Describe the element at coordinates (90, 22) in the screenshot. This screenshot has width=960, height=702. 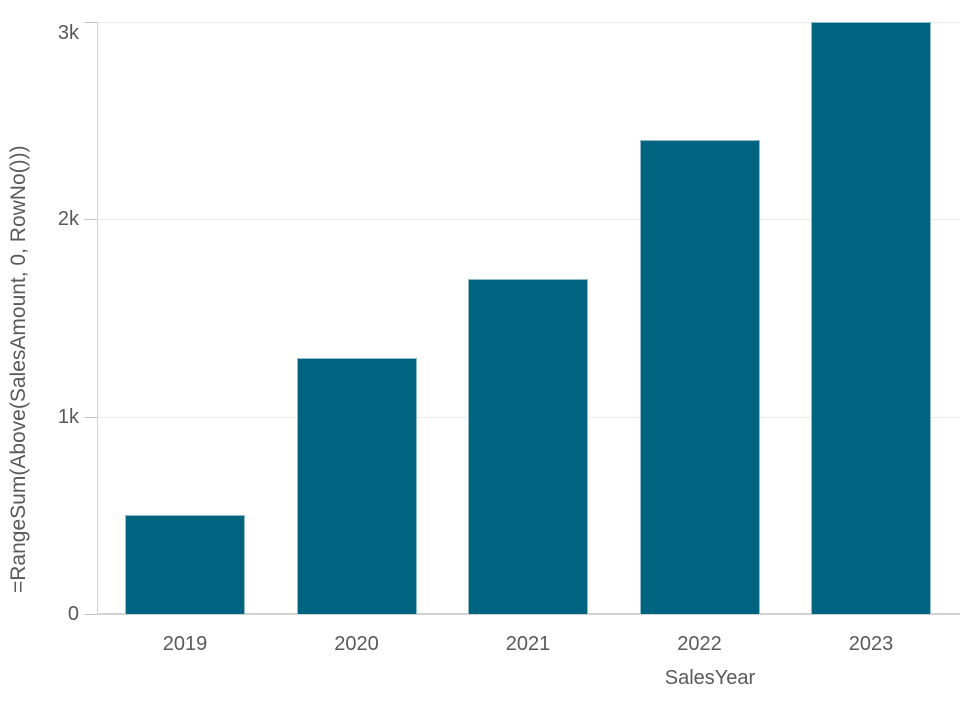
I see `y-tick-3k` at that location.